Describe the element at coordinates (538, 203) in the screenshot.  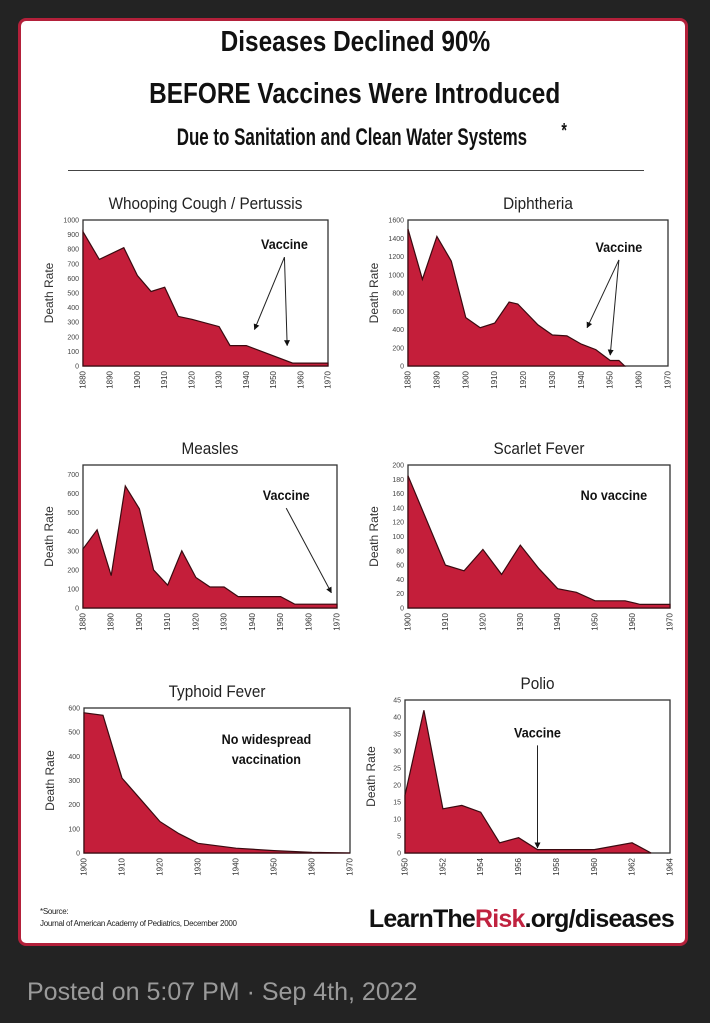
I see `chart-title: Diphtheria` at that location.